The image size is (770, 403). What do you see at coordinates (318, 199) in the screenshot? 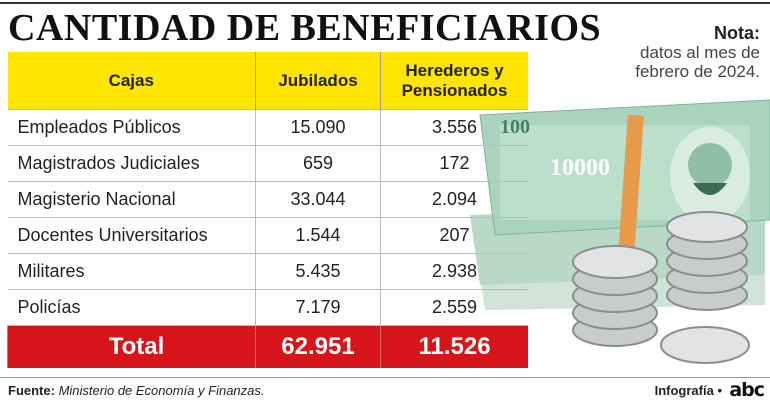
I see `cell-number: 33.044` at bounding box center [318, 199].